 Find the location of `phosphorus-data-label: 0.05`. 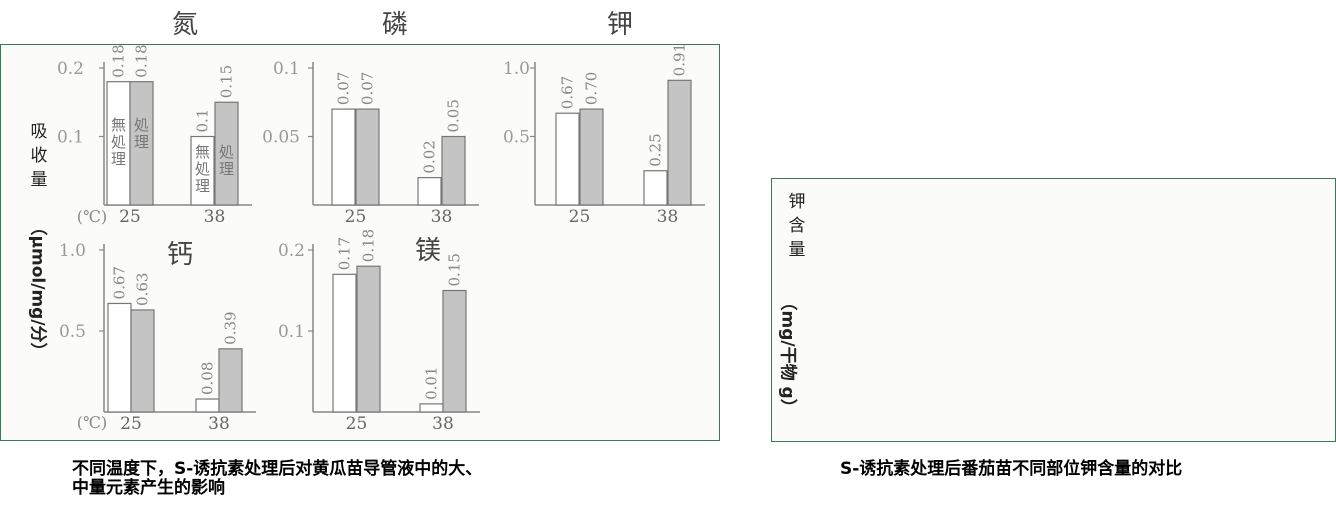

phosphorus-data-label: 0.05 is located at coordinates (454, 115).